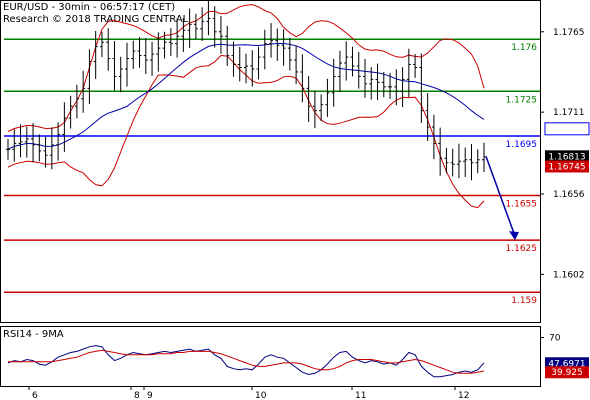  Describe the element at coordinates (33, 334) in the screenshot. I see `rsi-panel-label: RSI14 - 9MA` at that location.